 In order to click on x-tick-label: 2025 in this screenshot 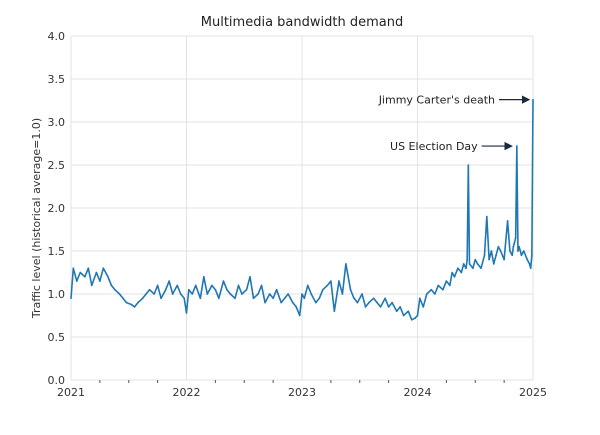, I will do `click(533, 392)`.